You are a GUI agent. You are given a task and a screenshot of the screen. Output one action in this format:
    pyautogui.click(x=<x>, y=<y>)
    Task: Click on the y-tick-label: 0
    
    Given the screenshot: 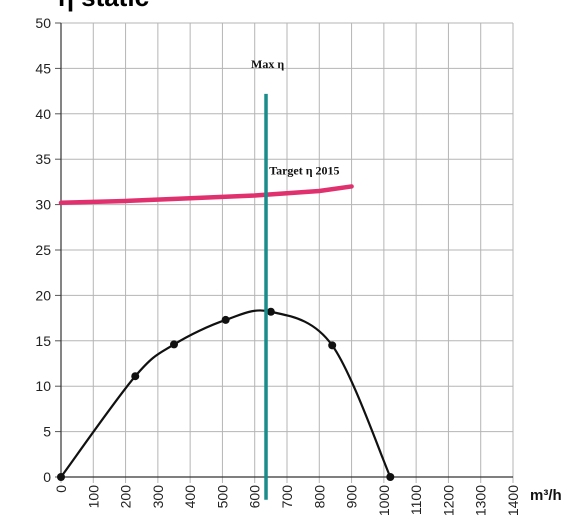 What is the action you would take?
    pyautogui.click(x=47, y=477)
    